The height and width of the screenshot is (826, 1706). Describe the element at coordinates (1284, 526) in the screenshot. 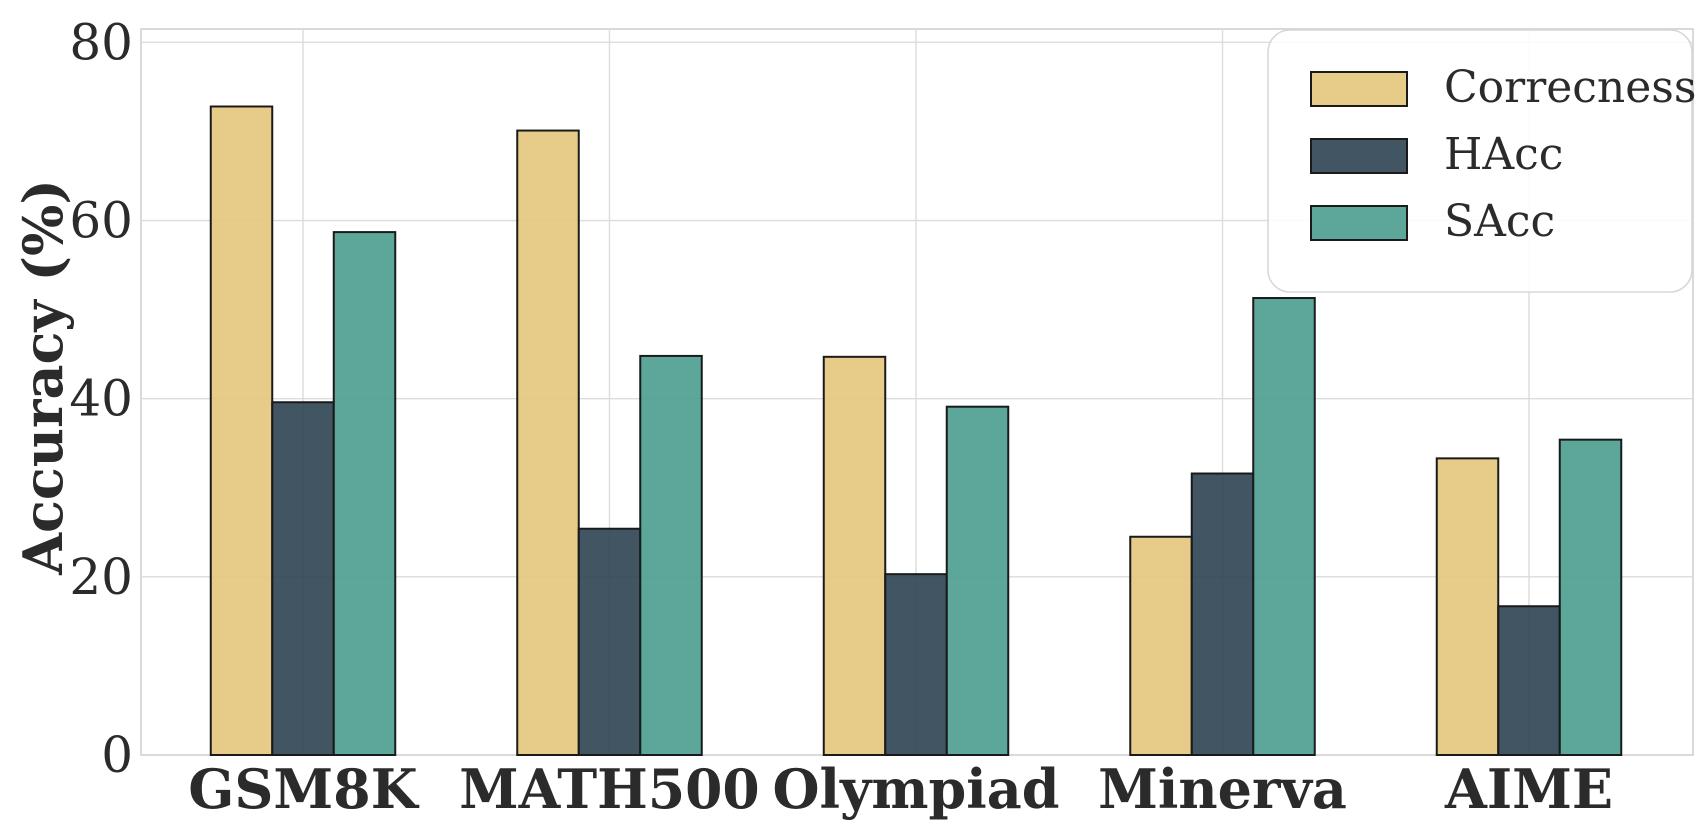

I see `bar-sacc-minerva` at that location.